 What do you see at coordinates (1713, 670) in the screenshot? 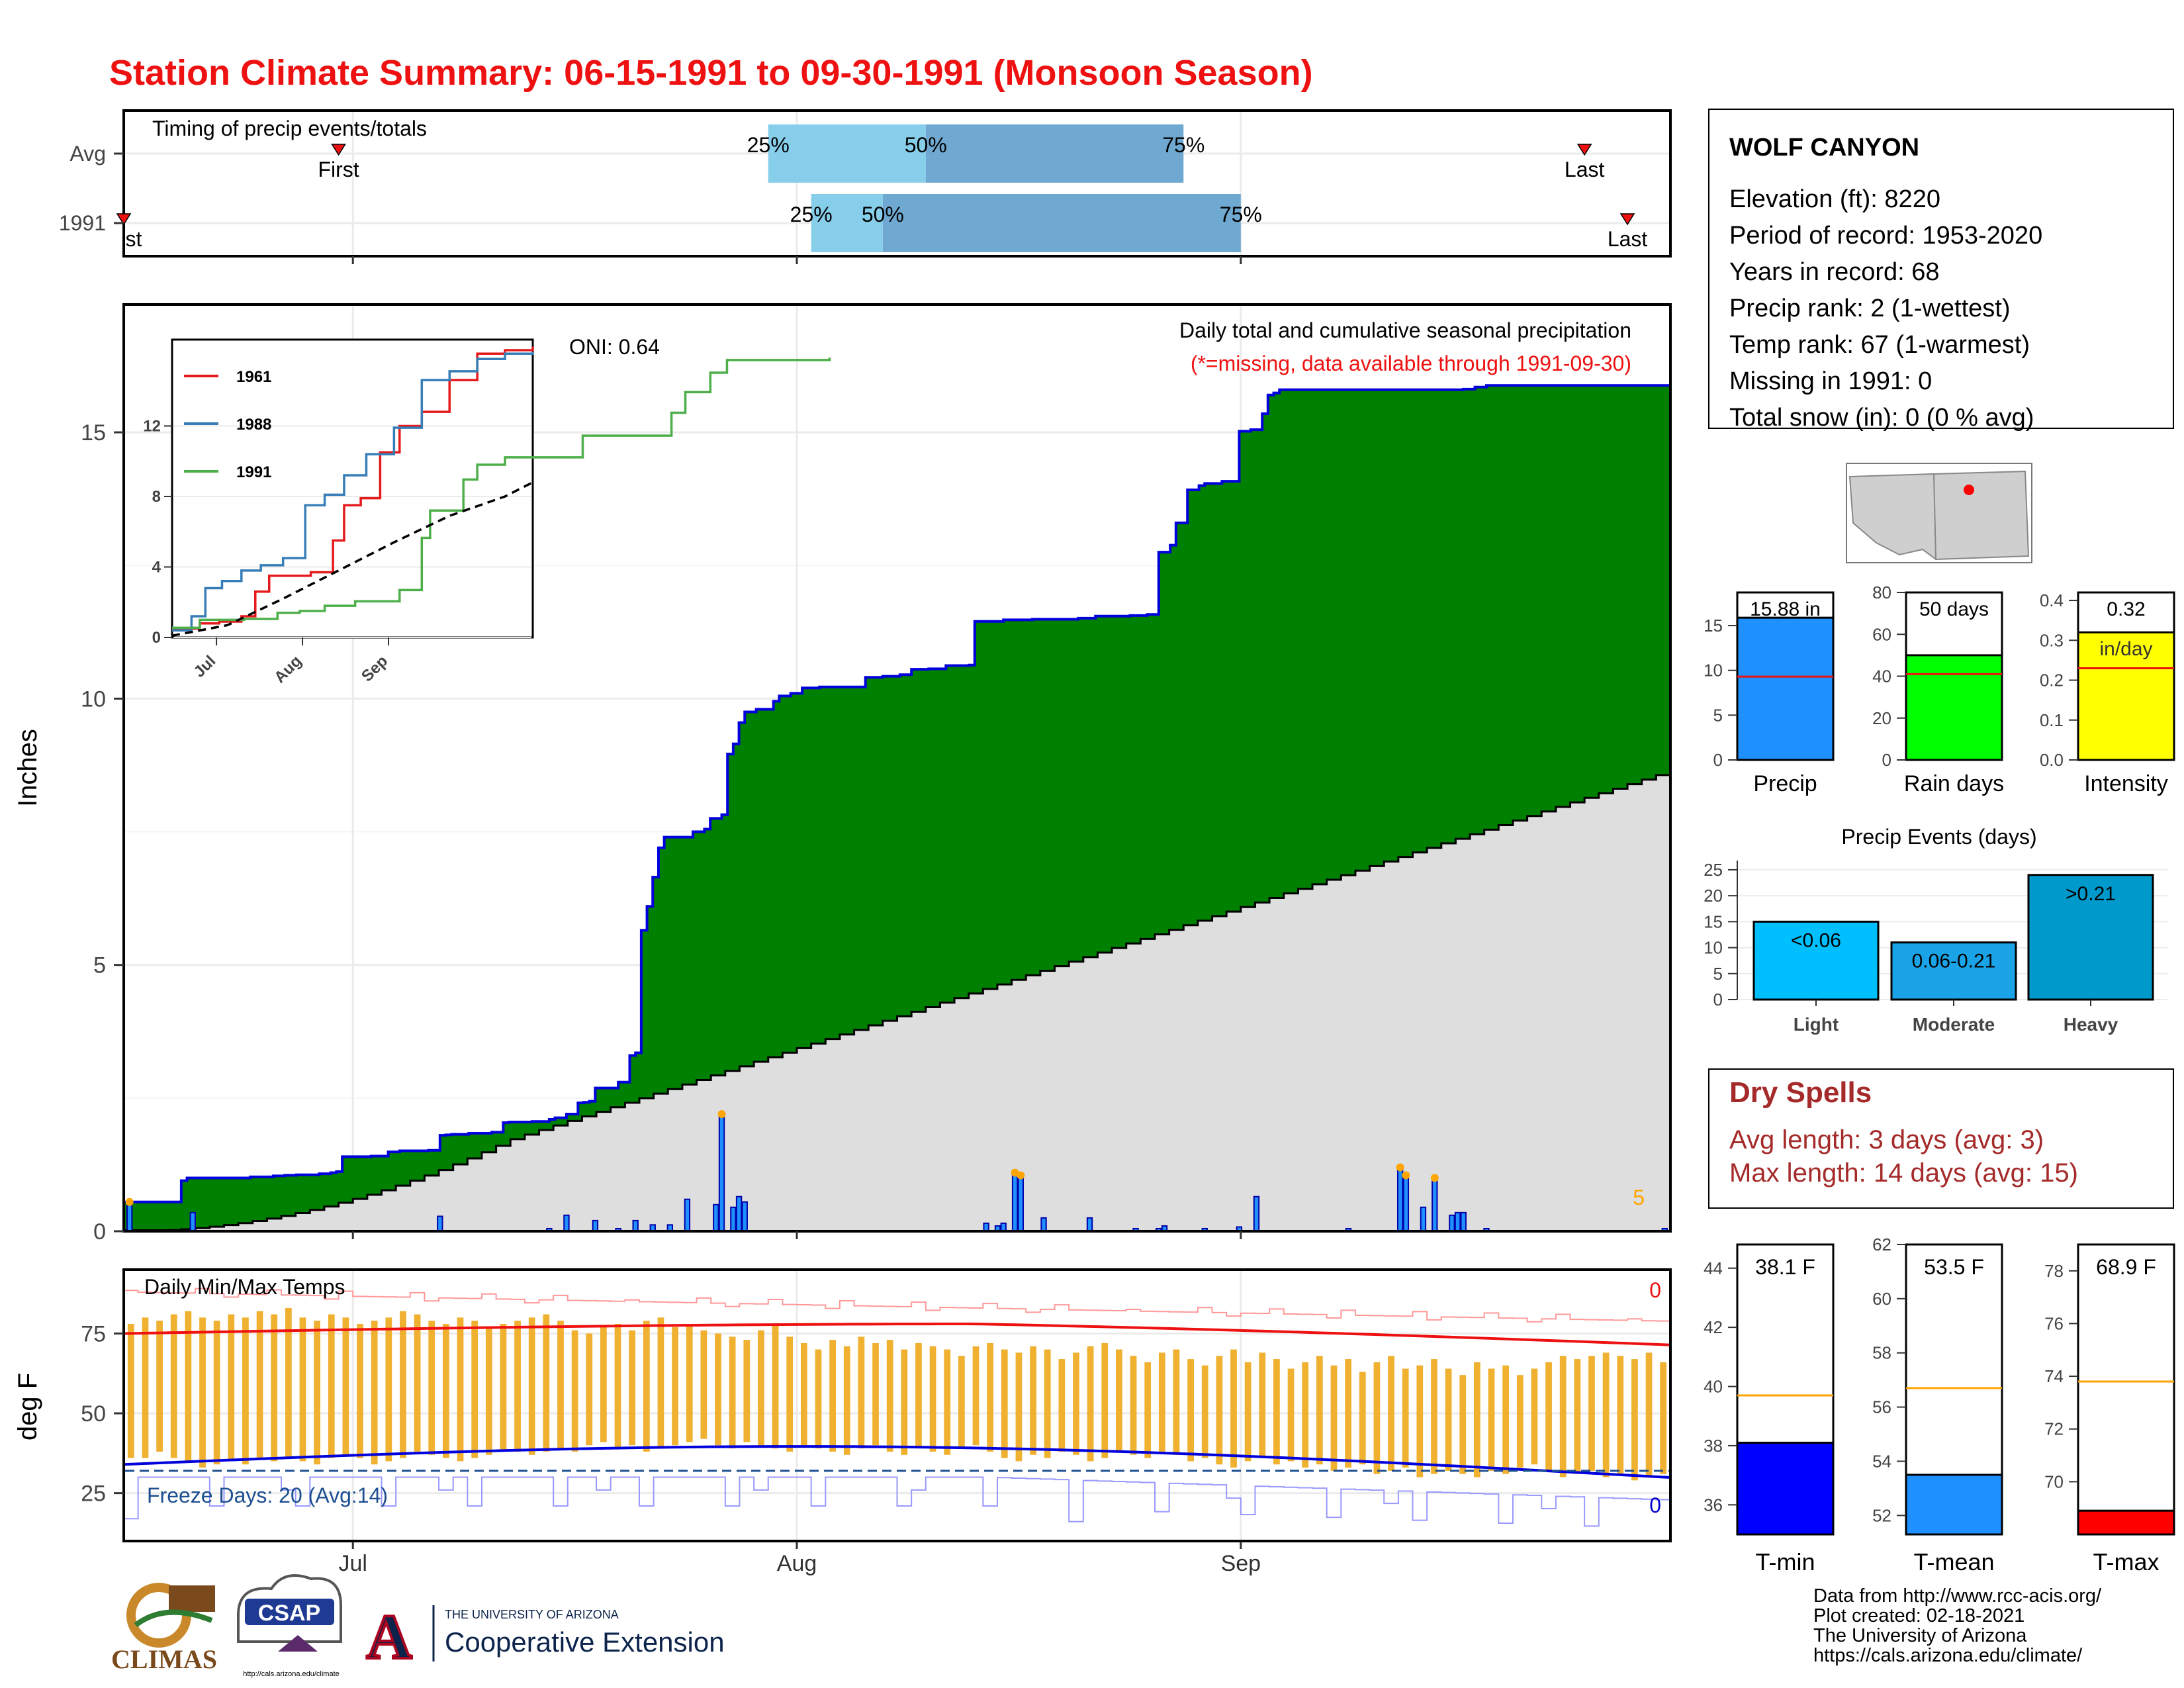
I see `summary-y-tick-label: 10` at bounding box center [1713, 670].